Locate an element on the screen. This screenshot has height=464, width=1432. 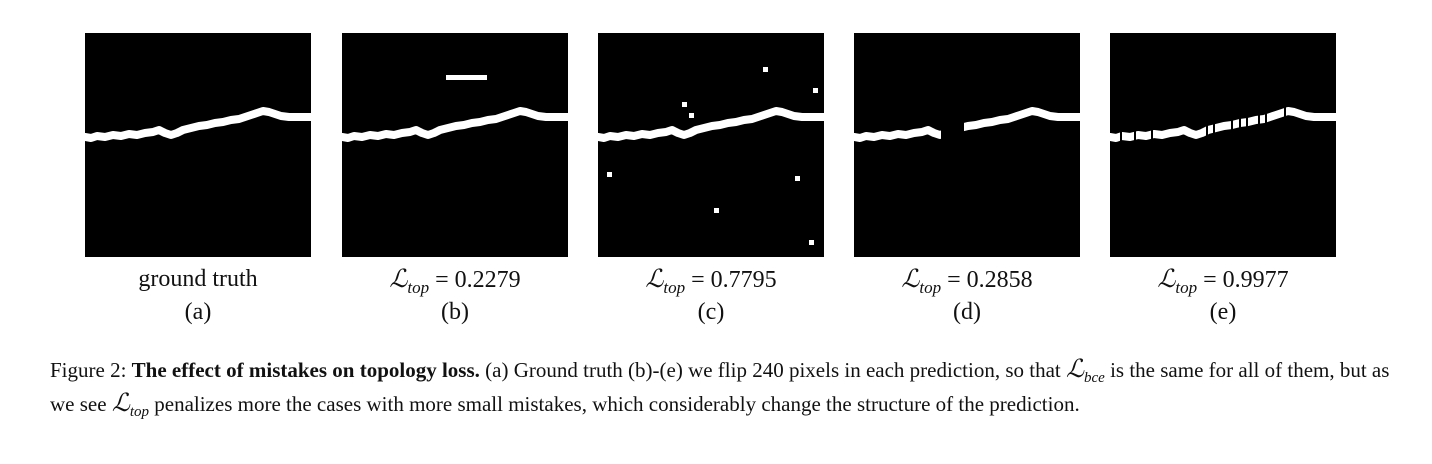
caption-prefix: Figure 2: is located at coordinates (91, 370).